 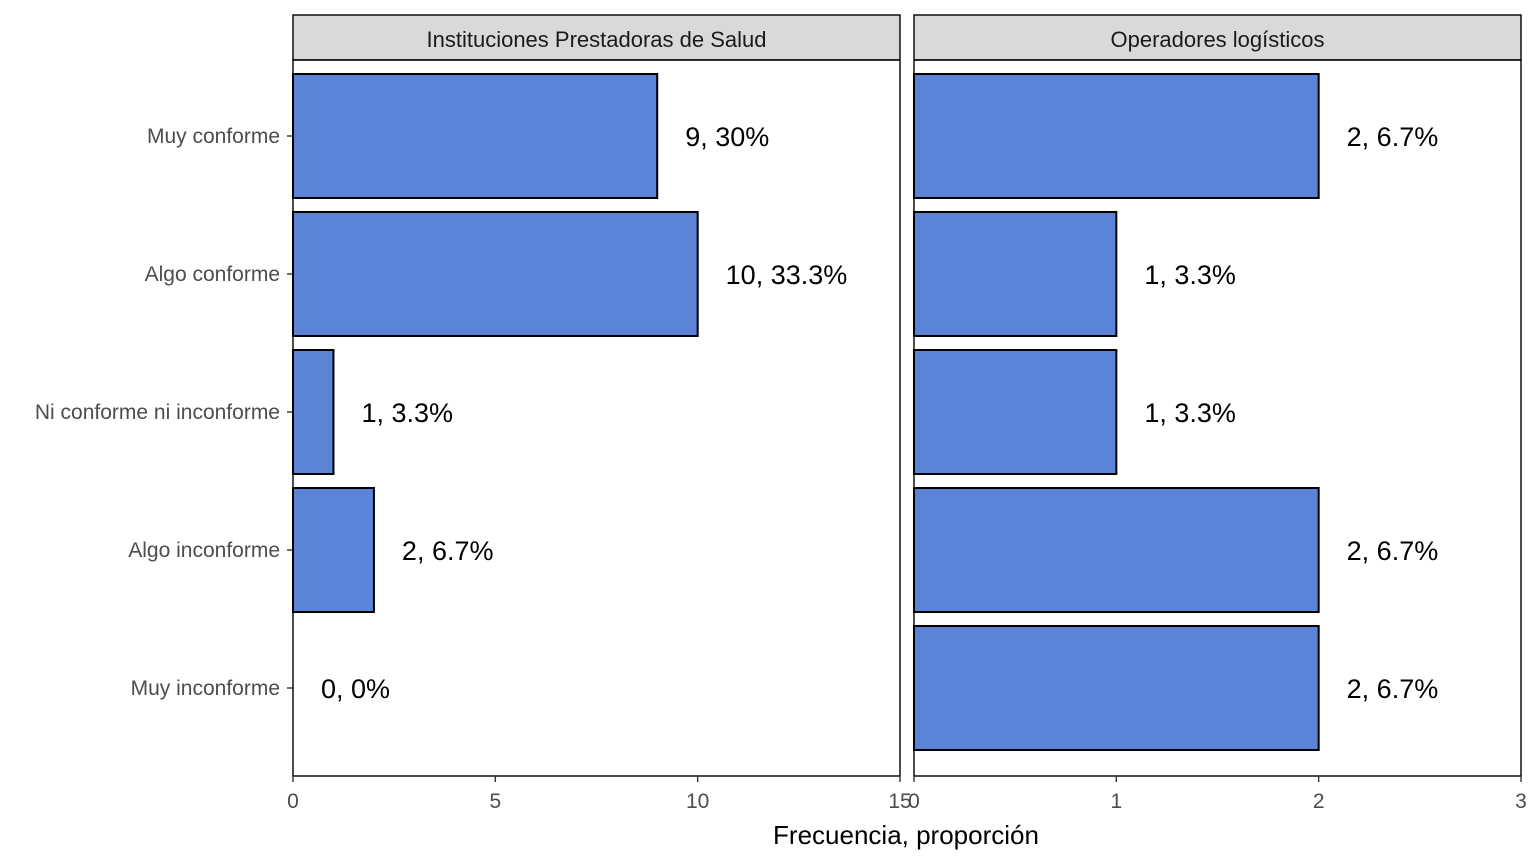 What do you see at coordinates (697, 801) in the screenshot?
I see `x-tick-label: 10` at bounding box center [697, 801].